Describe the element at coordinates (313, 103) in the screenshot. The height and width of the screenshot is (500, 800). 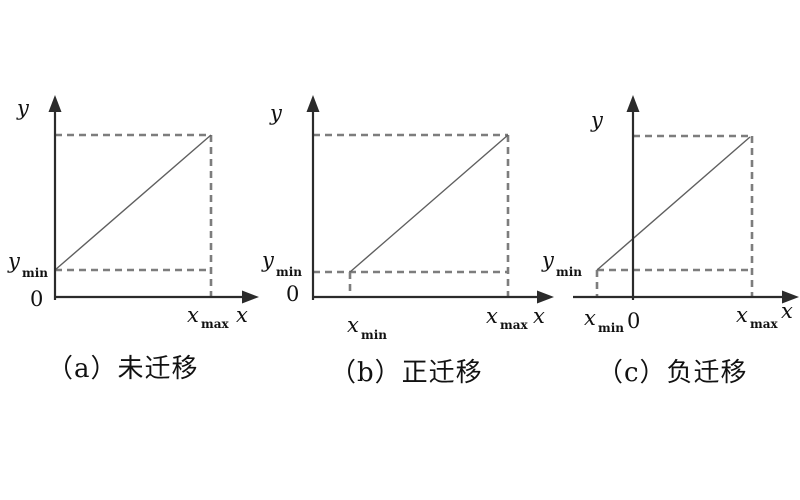
I see `panel-b-y-axis-arrow-icon` at that location.